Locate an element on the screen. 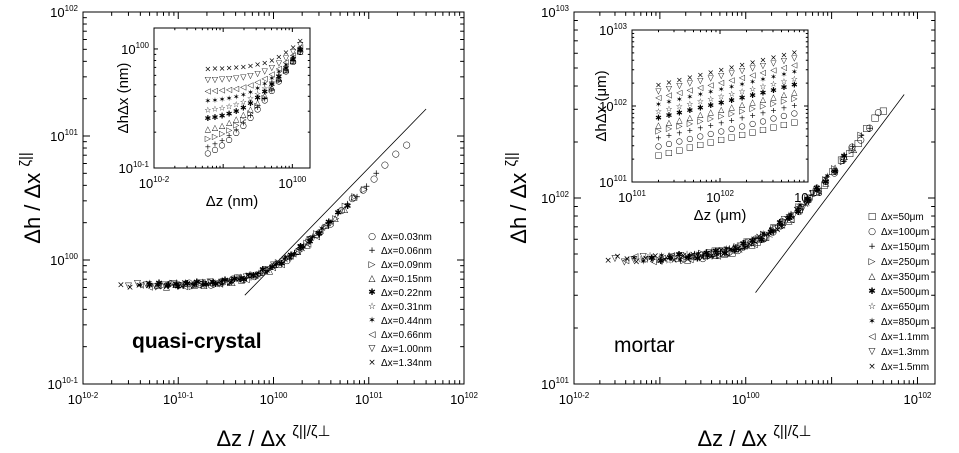  legend-entry-label: Δx=0.22nm is located at coordinates (406, 293).